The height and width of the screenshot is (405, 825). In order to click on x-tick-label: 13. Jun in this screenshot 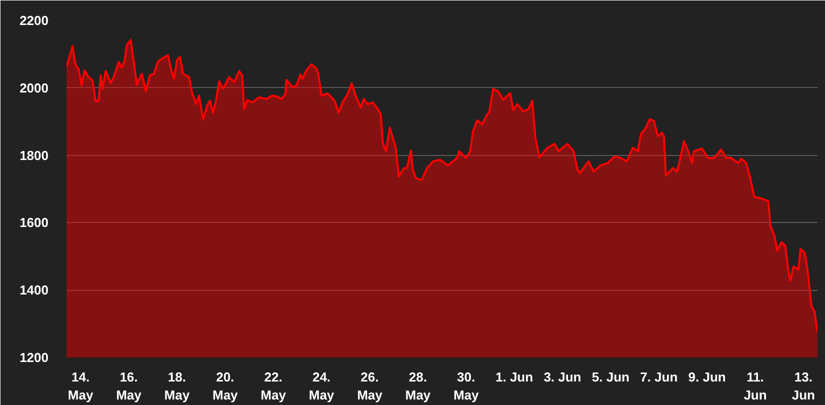, I will do `click(804, 386)`.